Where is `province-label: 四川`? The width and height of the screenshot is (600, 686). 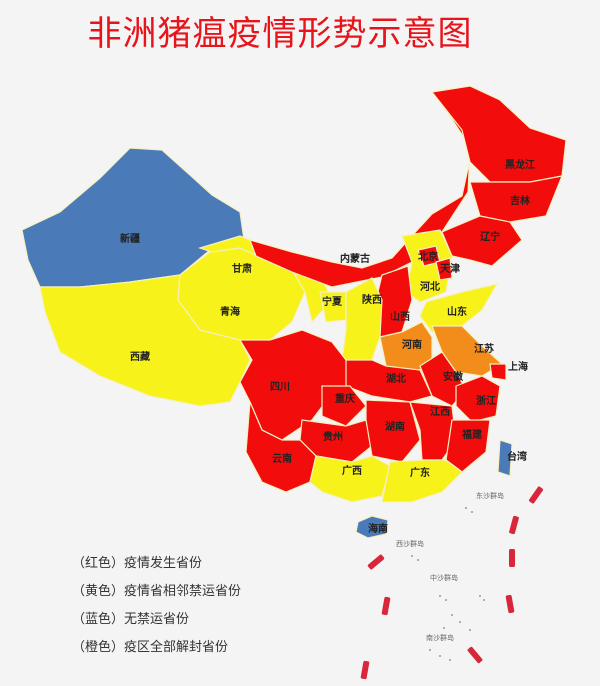 province-label: 四川 is located at coordinates (280, 387).